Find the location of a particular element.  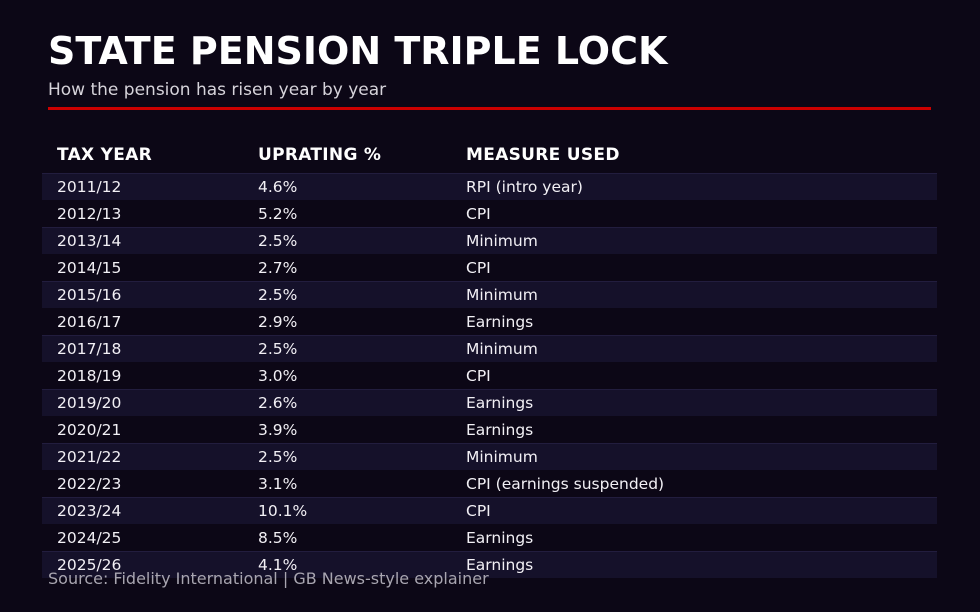

table-row: 2017/18 2.5% Minimum is located at coordinates (489, 348).